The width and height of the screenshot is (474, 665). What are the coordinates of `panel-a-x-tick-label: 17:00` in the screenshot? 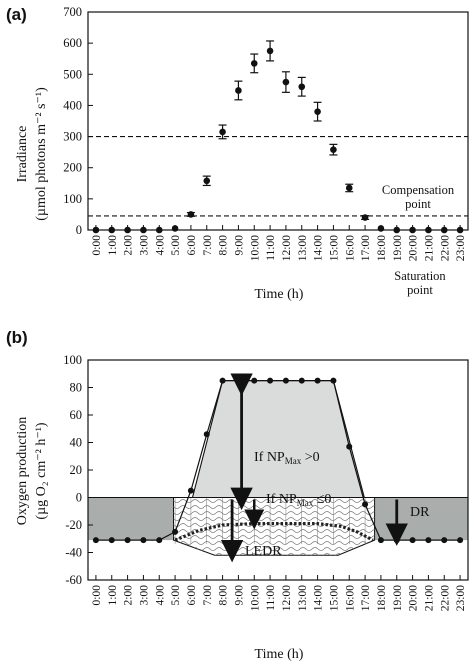 It's located at (366, 248).